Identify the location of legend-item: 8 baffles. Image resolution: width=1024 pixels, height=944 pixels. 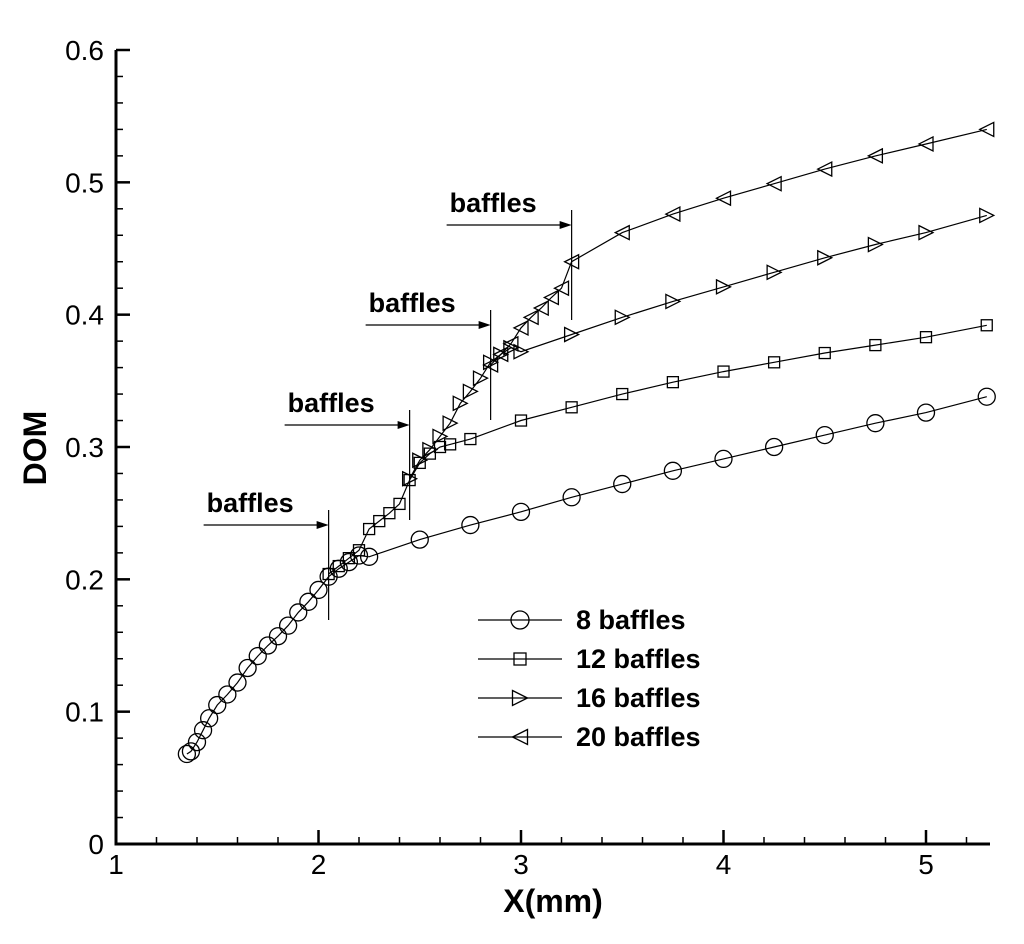
(582, 620).